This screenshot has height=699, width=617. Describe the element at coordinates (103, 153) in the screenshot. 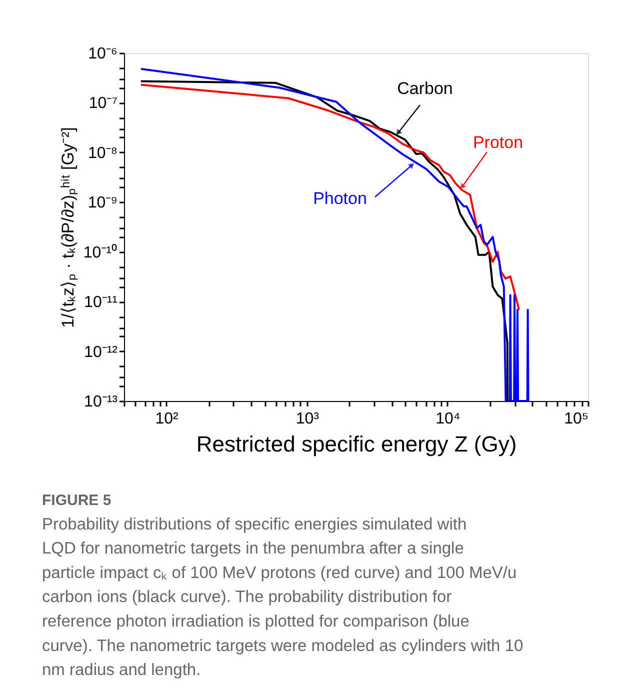

I see `y-tick-label: 10⁻⁸` at that location.